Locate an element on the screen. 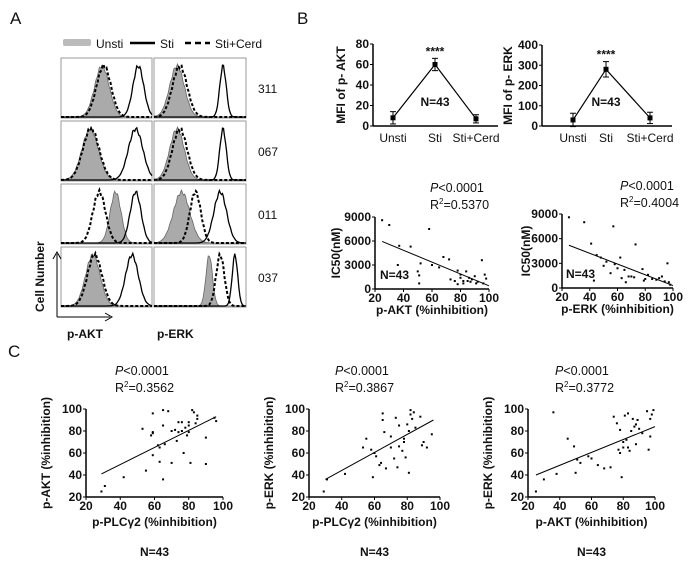 This screenshot has height=565, width=700. p-value-text: <0.0001 is located at coordinates (146, 371).